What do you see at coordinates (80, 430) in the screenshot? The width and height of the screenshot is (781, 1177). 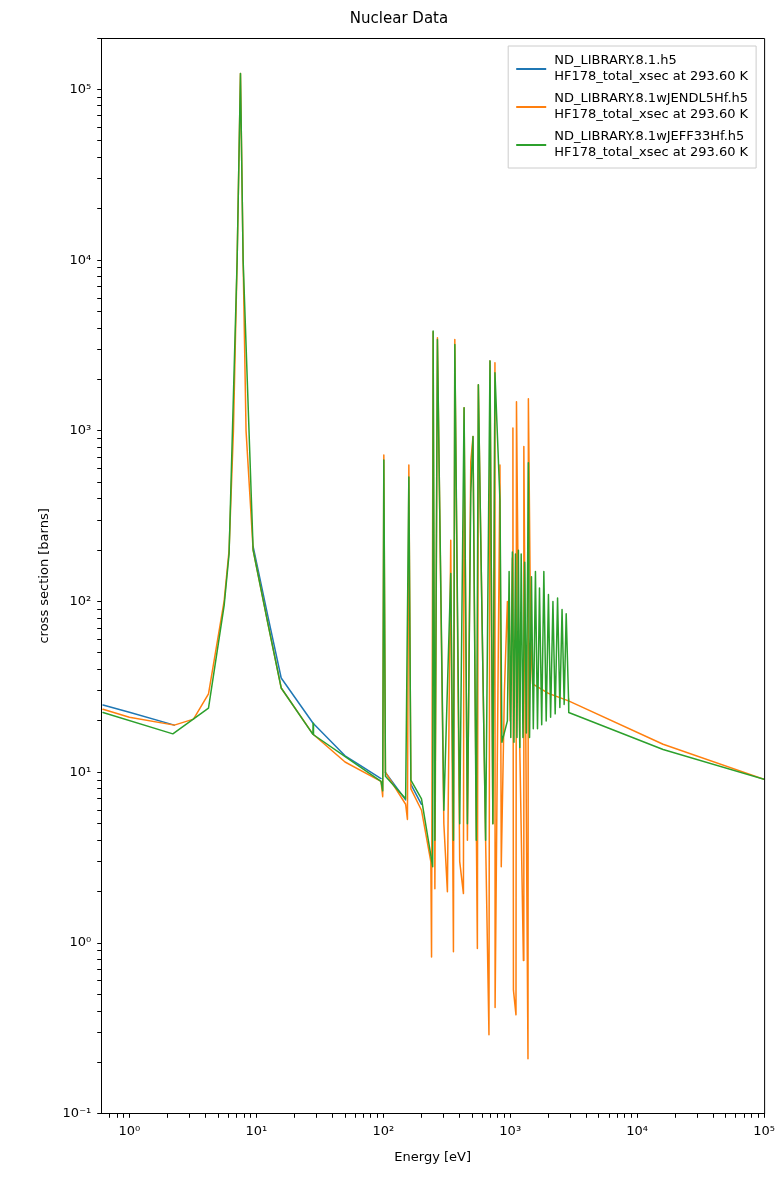 I see `y-tick-label: 10³` at bounding box center [80, 430].